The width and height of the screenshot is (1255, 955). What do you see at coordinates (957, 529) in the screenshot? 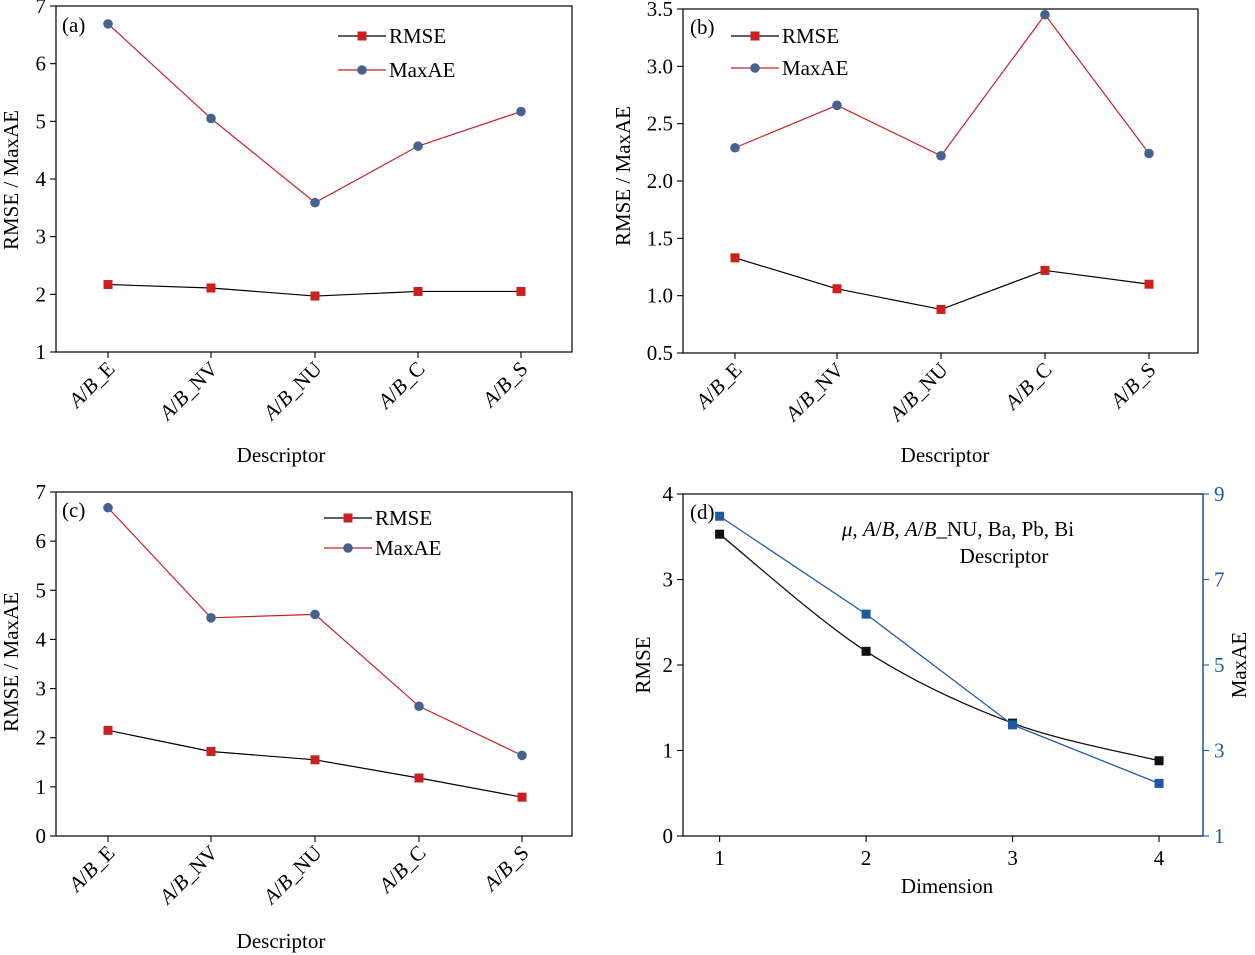
I see `annotation-descriptor-list: μ, A/B, A/B_NU, Ba, Pb, Bi` at bounding box center [957, 529].